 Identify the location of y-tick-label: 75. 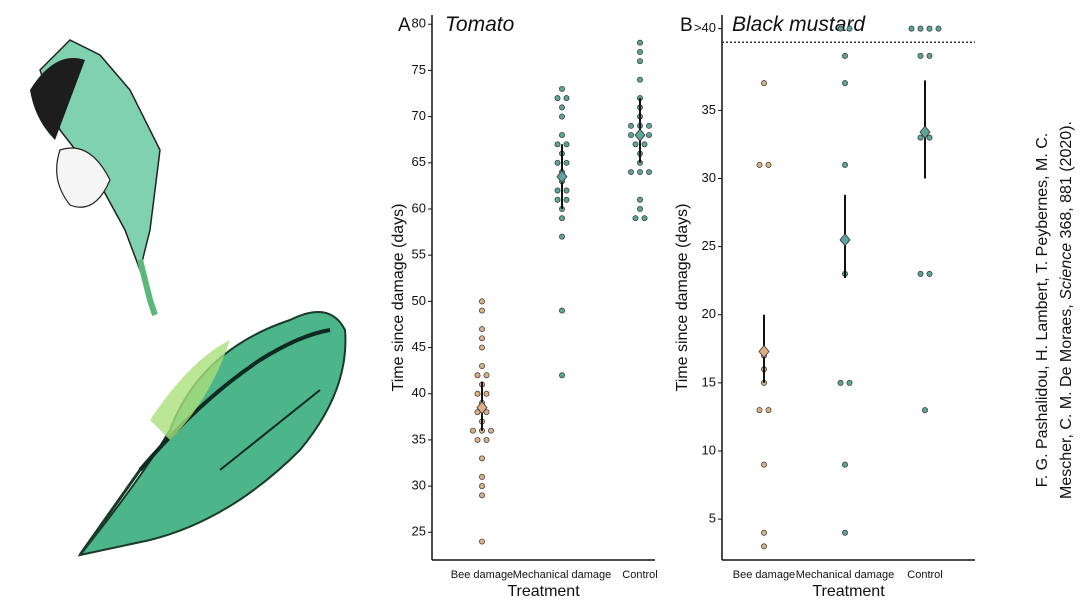
(419, 69).